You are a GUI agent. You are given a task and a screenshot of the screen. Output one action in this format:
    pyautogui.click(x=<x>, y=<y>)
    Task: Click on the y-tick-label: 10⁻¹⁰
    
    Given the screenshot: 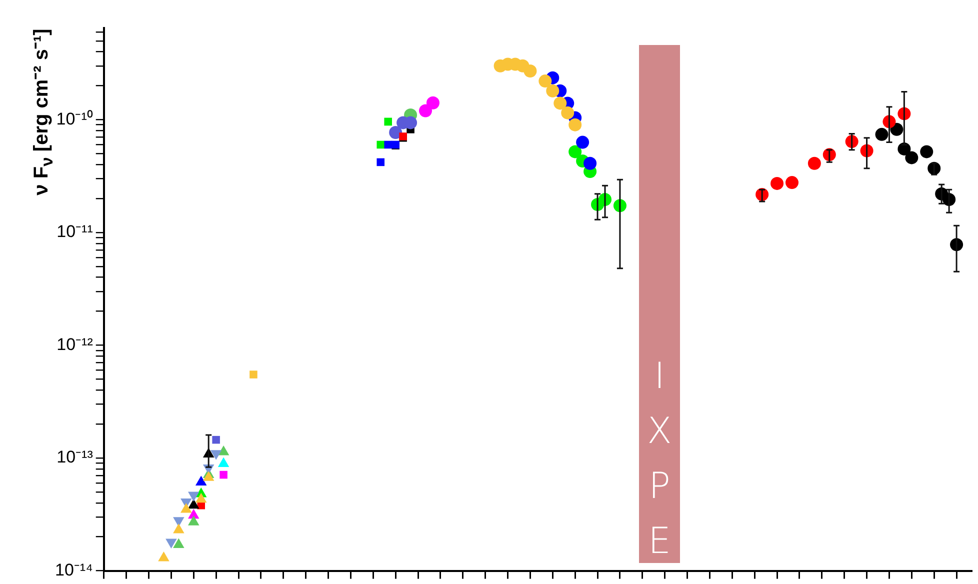 What is the action you would take?
    pyautogui.click(x=74, y=118)
    